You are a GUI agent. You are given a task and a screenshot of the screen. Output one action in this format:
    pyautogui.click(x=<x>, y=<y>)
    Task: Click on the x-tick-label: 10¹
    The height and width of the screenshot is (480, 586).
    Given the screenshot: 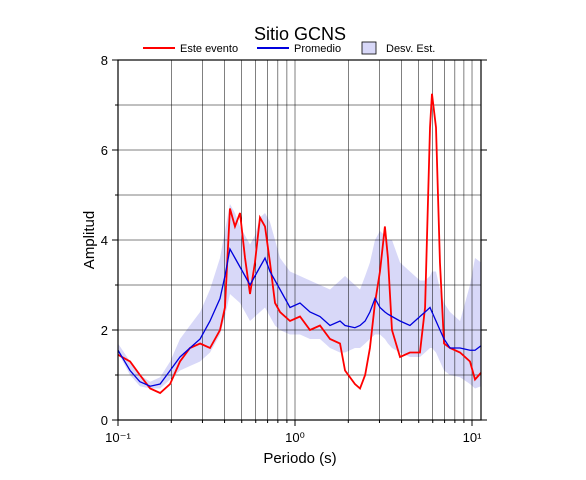 What is the action you would take?
    pyautogui.click(x=472, y=437)
    